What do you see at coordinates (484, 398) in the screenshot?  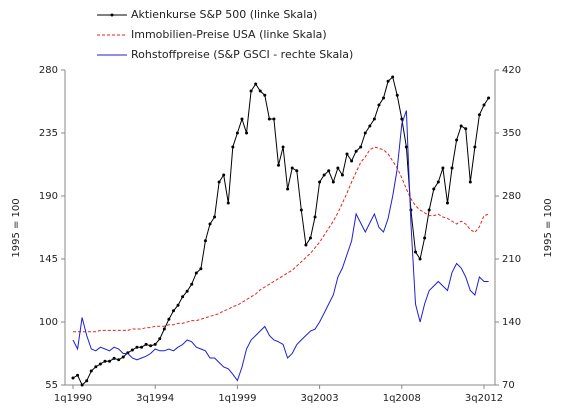 I see `x-tick-label: 3q2012` at bounding box center [484, 398].